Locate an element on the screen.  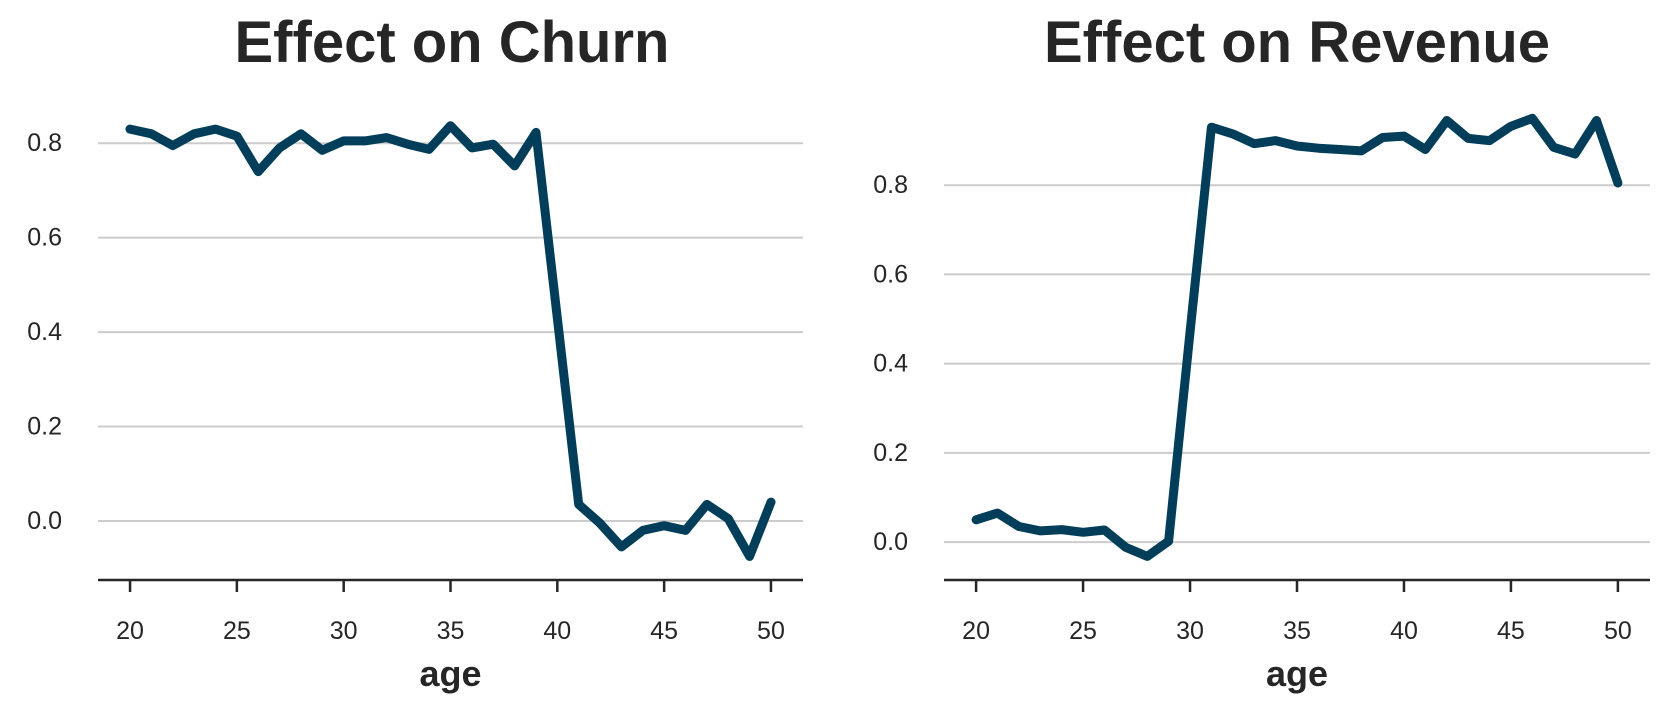
revenue-ytick-label: 0.0 is located at coordinates (890, 542).